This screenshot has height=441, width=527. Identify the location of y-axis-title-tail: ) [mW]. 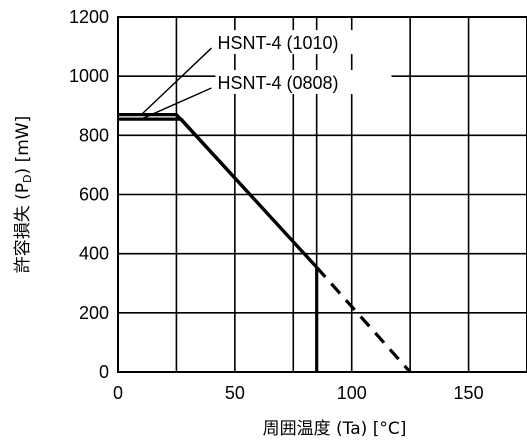
(23, 145).